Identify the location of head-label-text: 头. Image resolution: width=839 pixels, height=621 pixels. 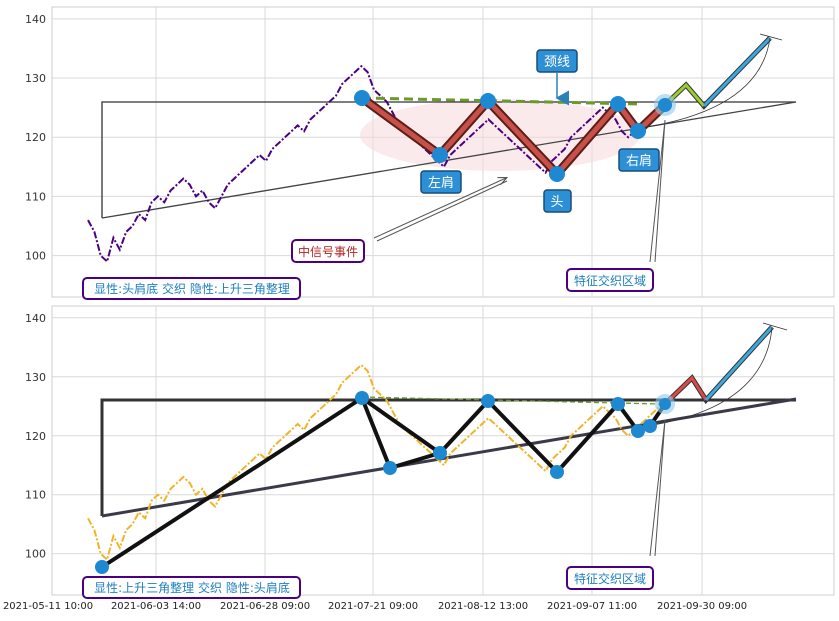
(556, 202).